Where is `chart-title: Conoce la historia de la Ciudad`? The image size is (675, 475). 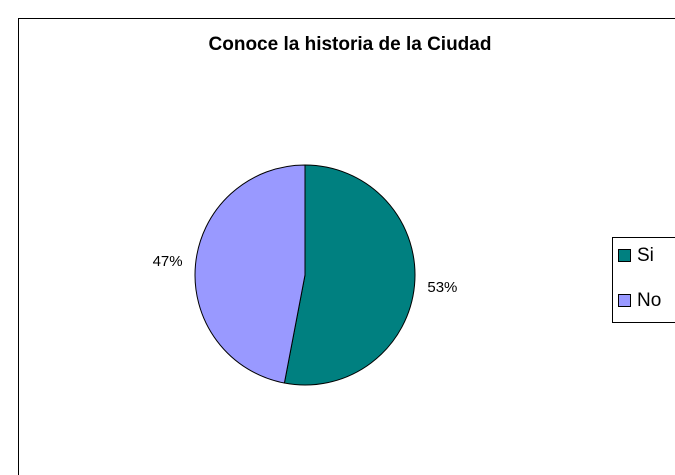 chart-title: Conoce la historia de la Ciudad is located at coordinates (350, 44).